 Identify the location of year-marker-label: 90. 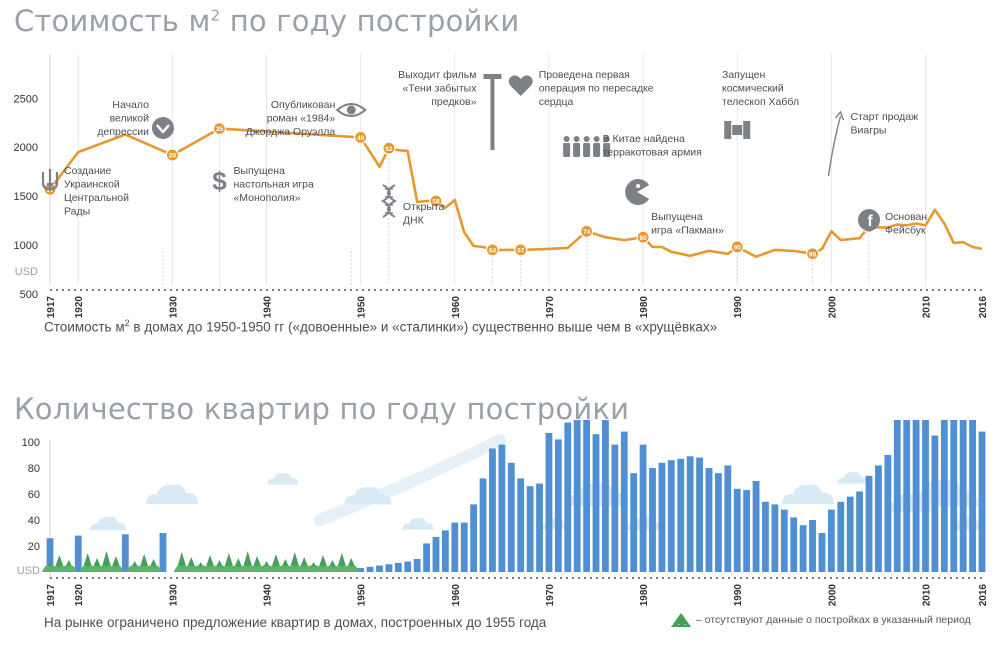
(738, 248).